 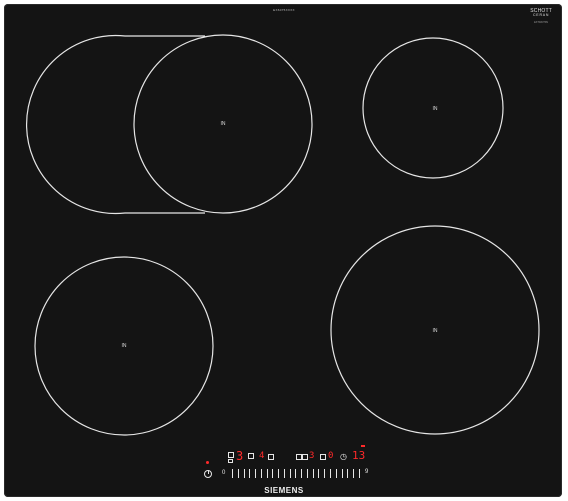 What do you see at coordinates (224, 473) in the screenshot?
I see `slider-min-label: 0` at bounding box center [224, 473].